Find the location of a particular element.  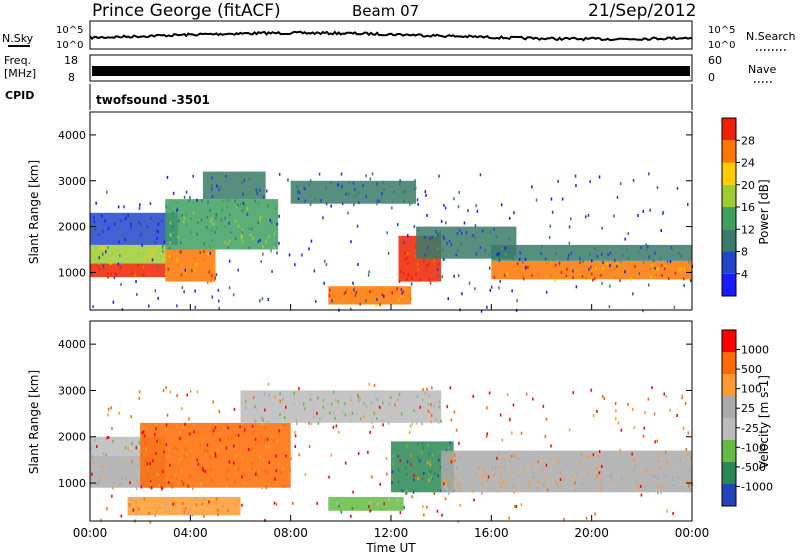

y-tick-label: 4000 is located at coordinates (72, 344).